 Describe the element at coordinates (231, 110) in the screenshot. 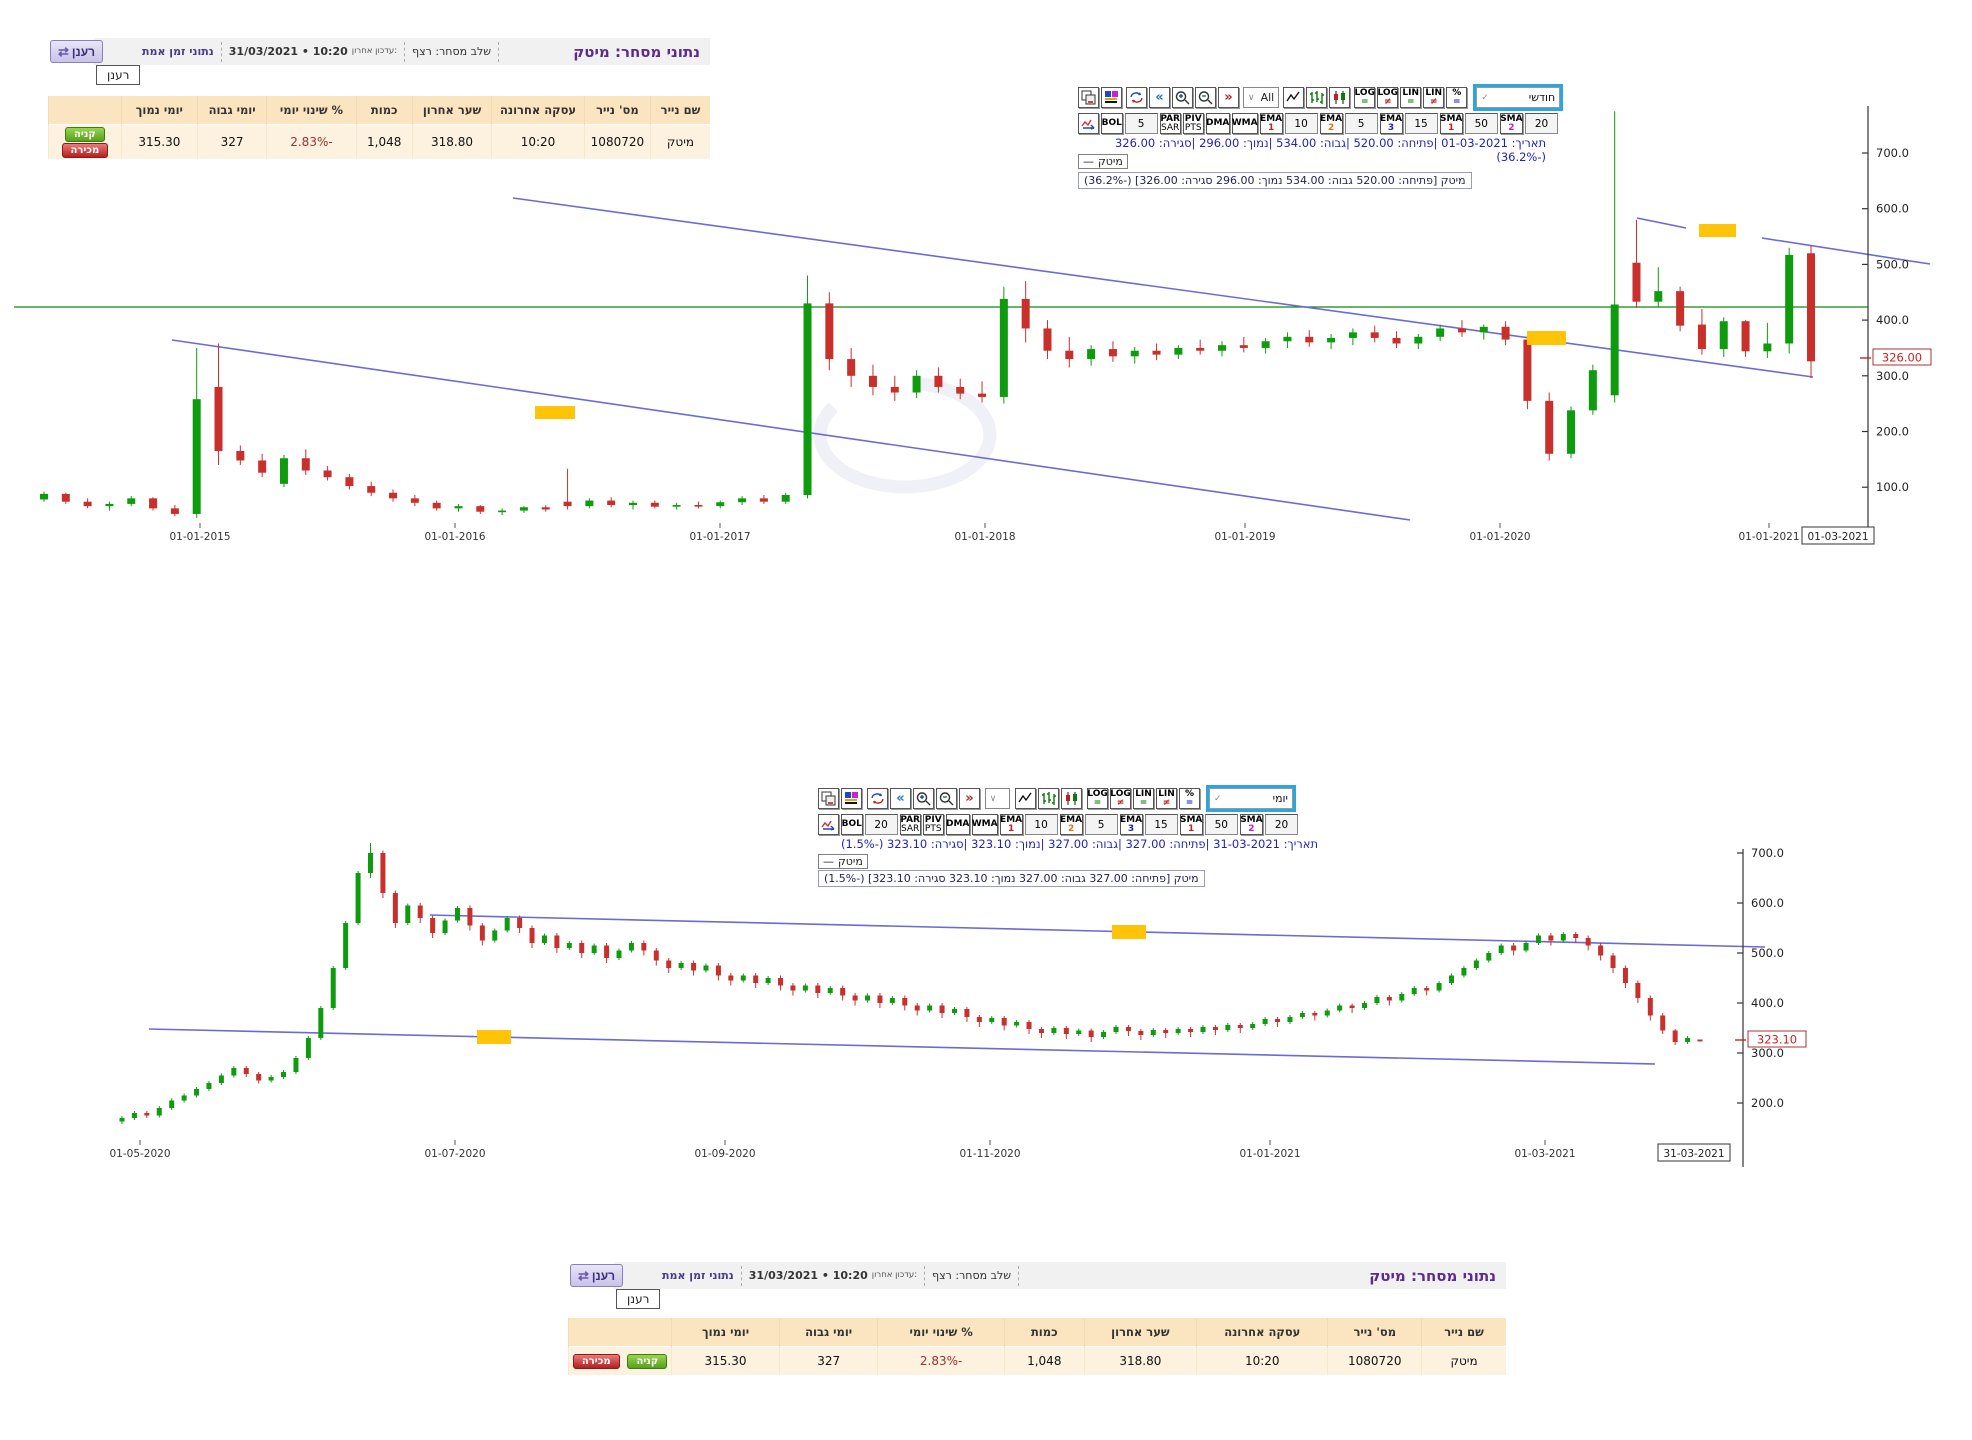

I see `col-daily-high: יומי גבוה` at that location.